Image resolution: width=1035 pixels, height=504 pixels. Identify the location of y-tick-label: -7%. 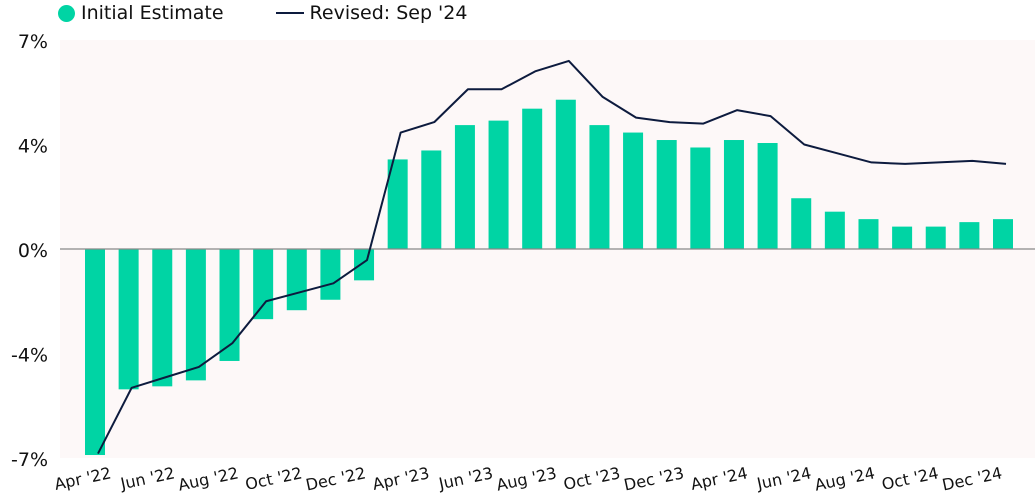
(29, 460).